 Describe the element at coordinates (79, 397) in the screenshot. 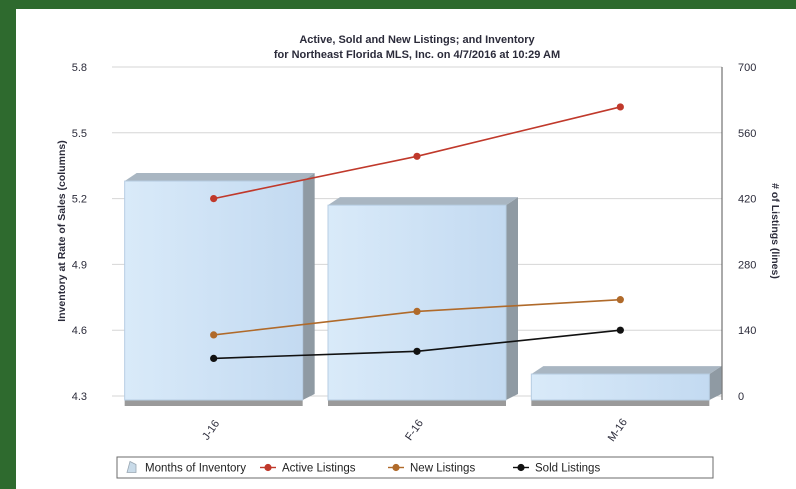

I see `left-tick-label: 4.3` at that location.